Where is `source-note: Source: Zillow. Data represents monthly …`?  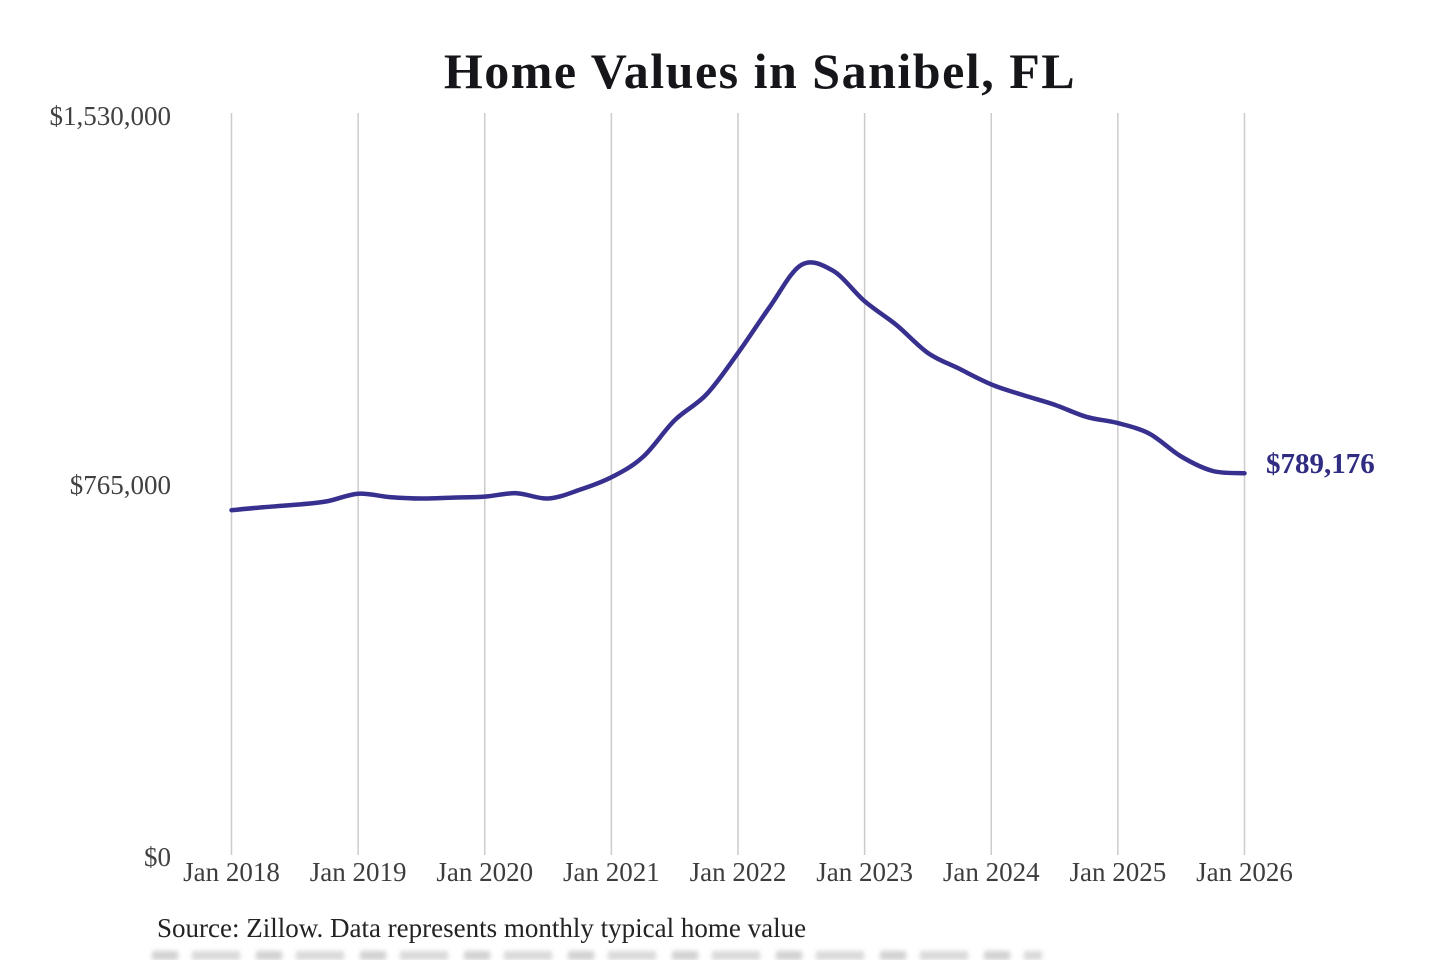
source-note: Source: Zillow. Data represents monthly … is located at coordinates (482, 928).